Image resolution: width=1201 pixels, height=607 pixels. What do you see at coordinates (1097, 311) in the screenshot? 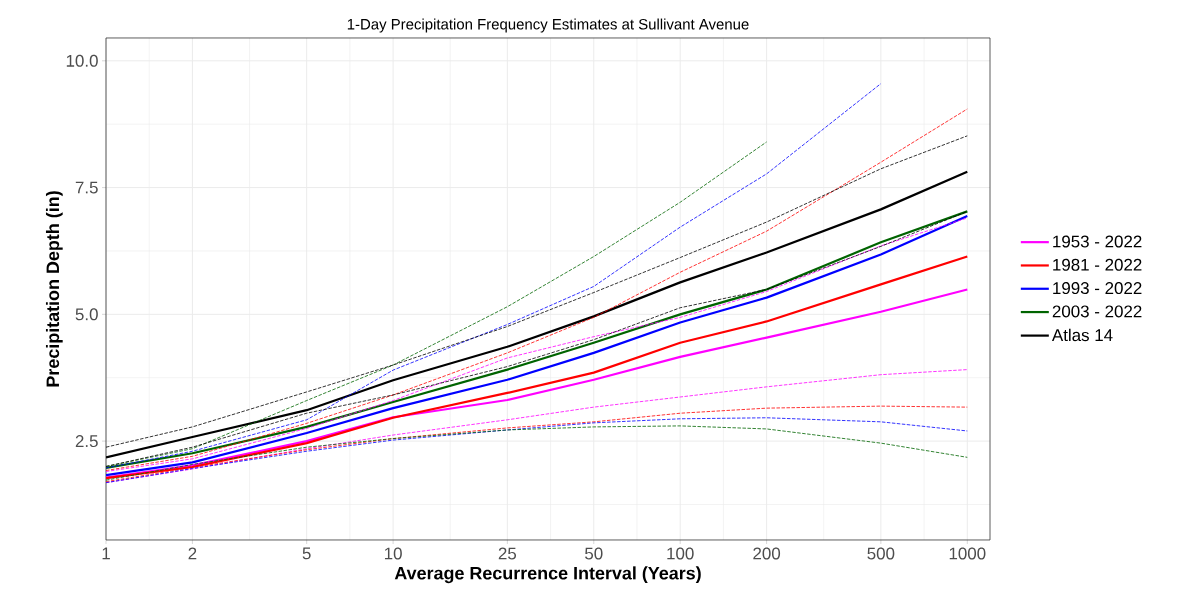
I see `legend-label: 2003 - 2022` at bounding box center [1097, 311].